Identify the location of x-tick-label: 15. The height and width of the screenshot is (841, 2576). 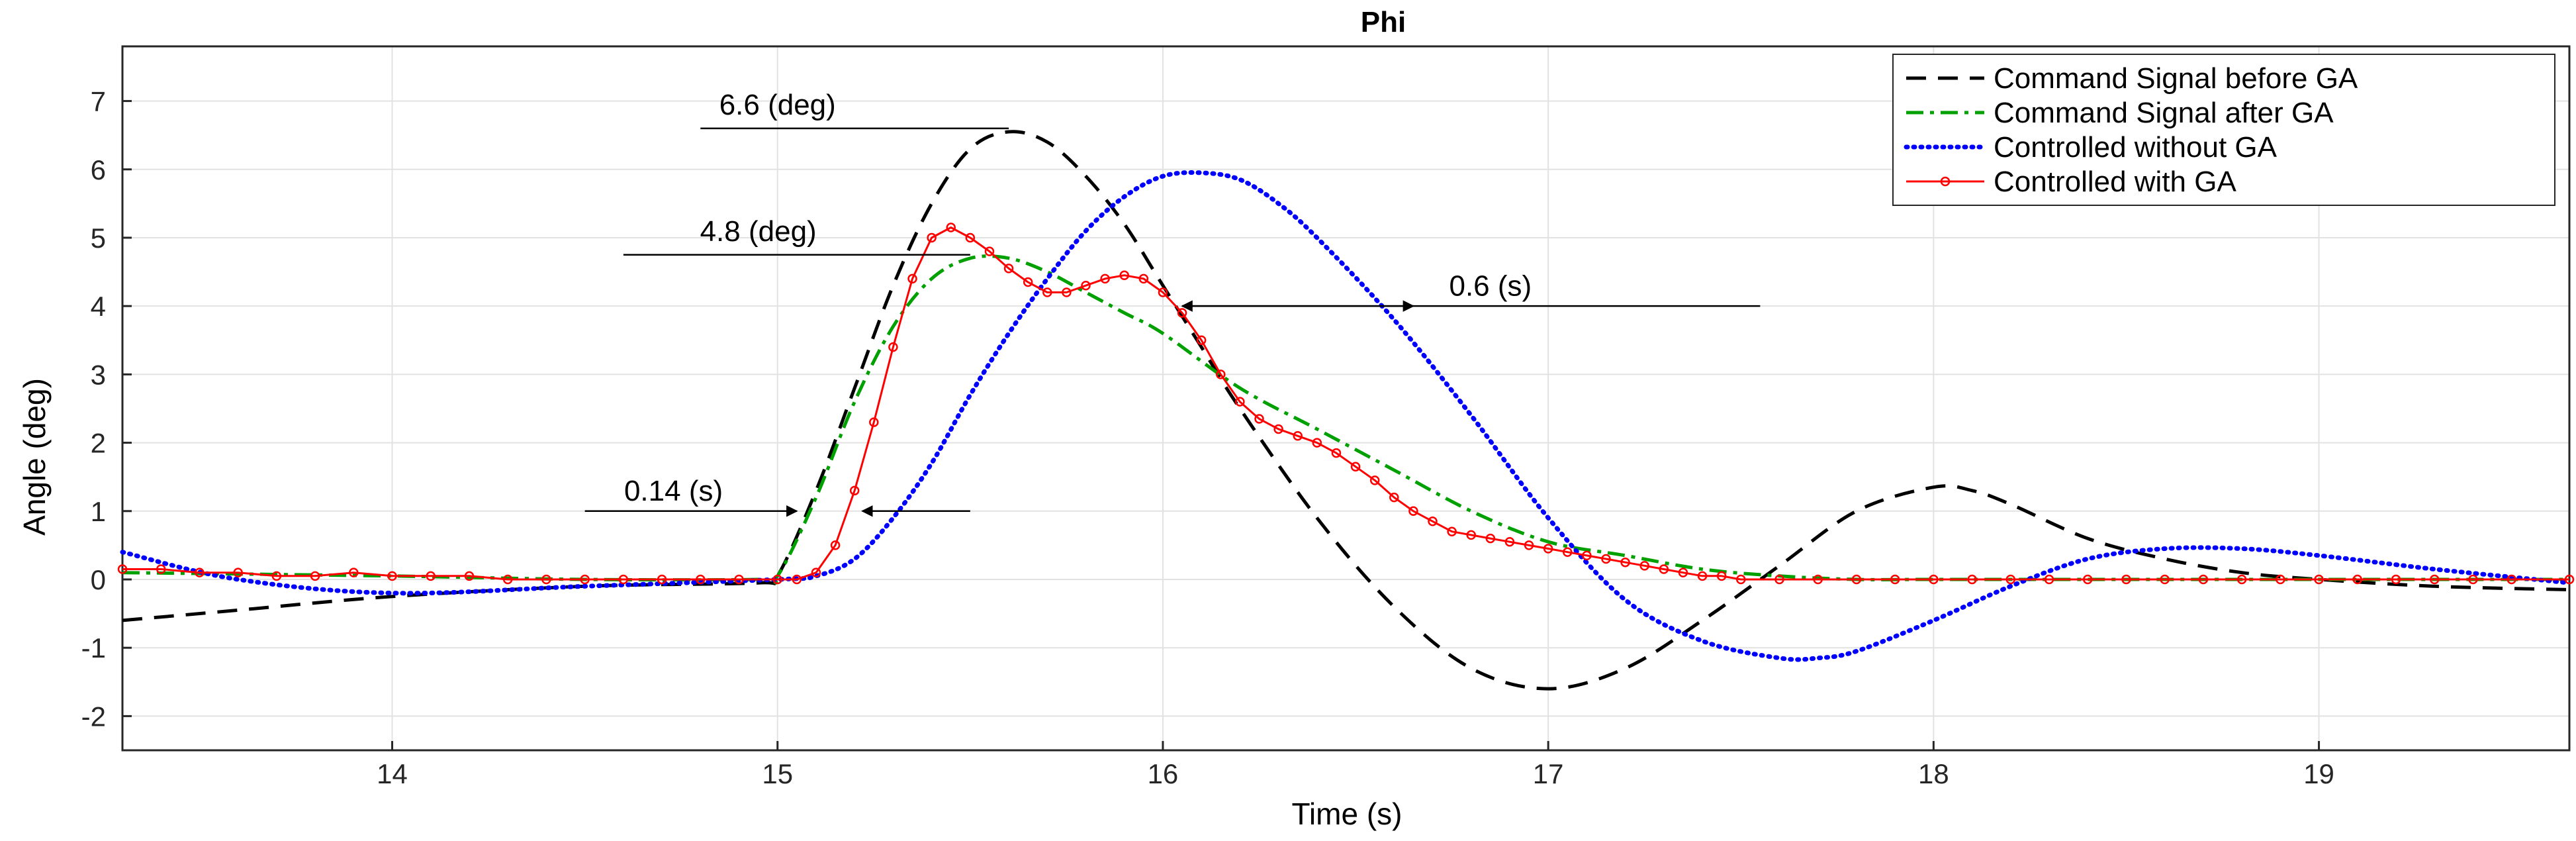
(777, 773).